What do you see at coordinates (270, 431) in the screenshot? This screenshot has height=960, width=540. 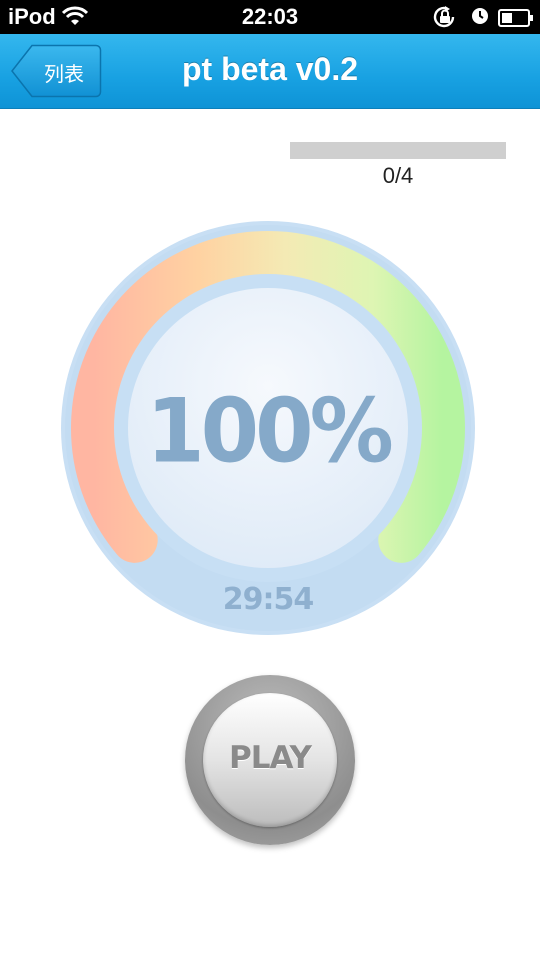 I see `gauge-percent-text: 100%` at bounding box center [270, 431].